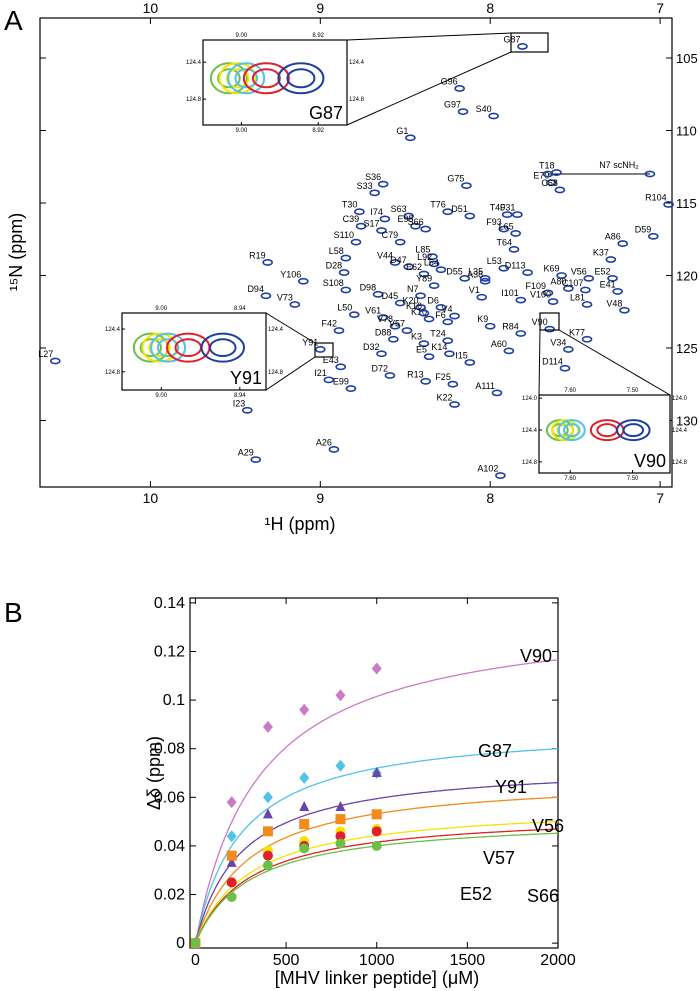 This screenshot has height=991, width=700. What do you see at coordinates (113, 330) in the screenshot?
I see `inset-y-tick-label: 124.4` at bounding box center [113, 330].